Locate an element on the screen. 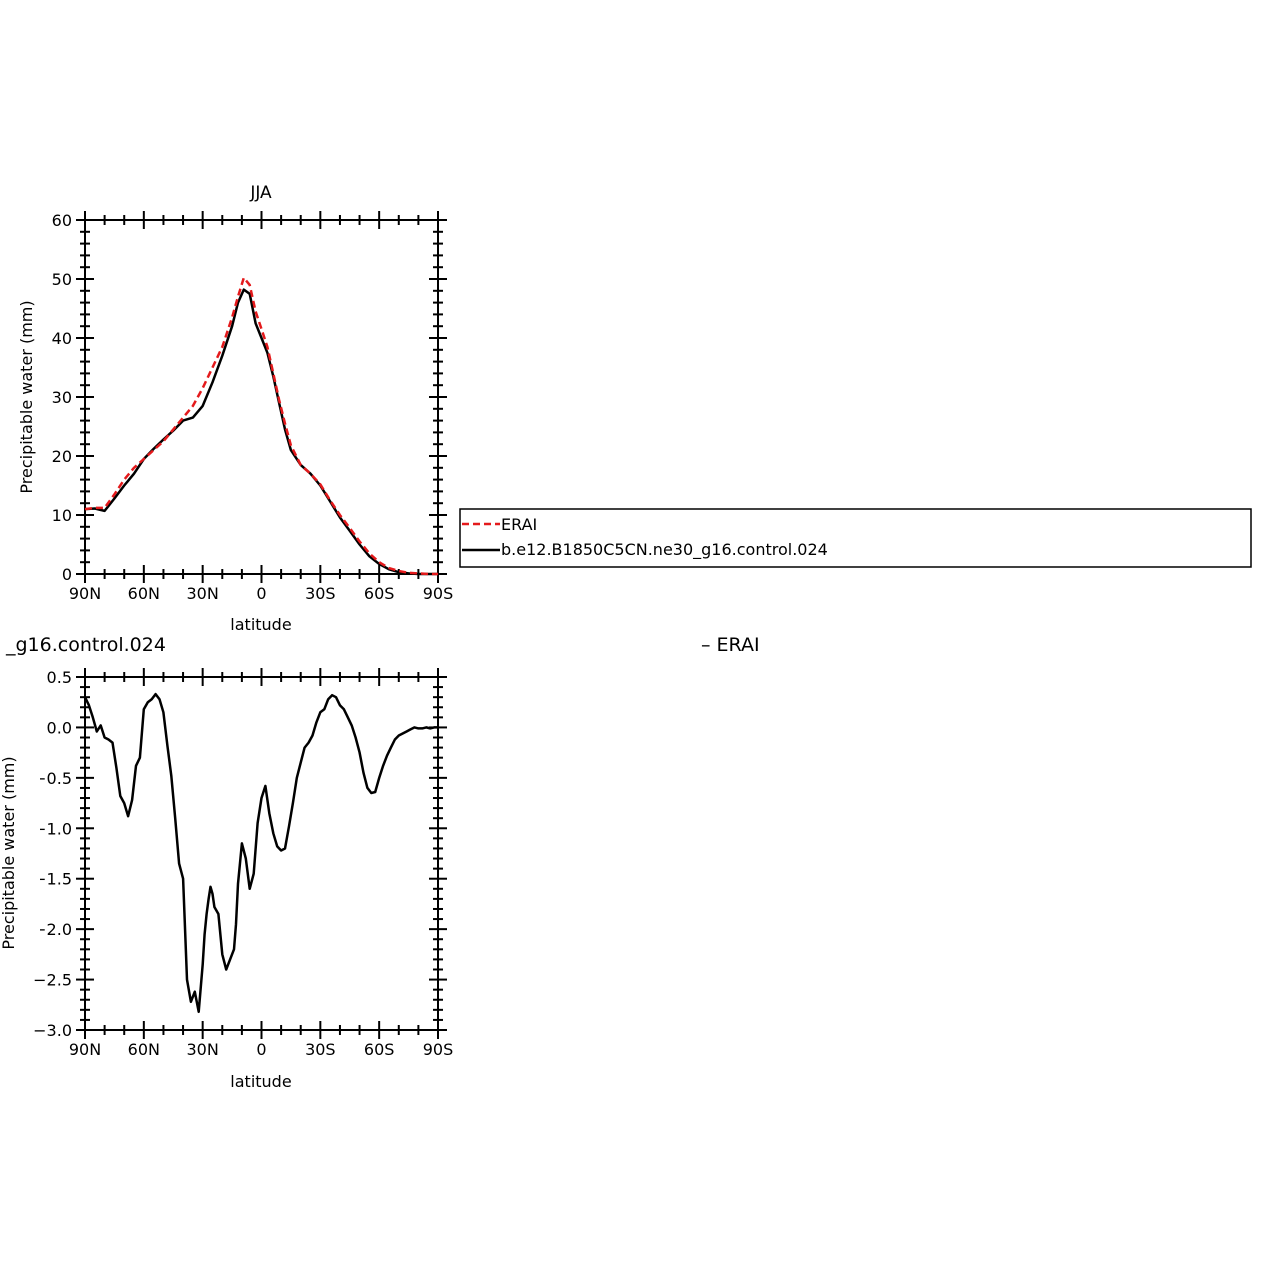 Image resolution: width=1270 pixels, height=1269 pixels. top-x-tick-label: 30S is located at coordinates (320, 593).